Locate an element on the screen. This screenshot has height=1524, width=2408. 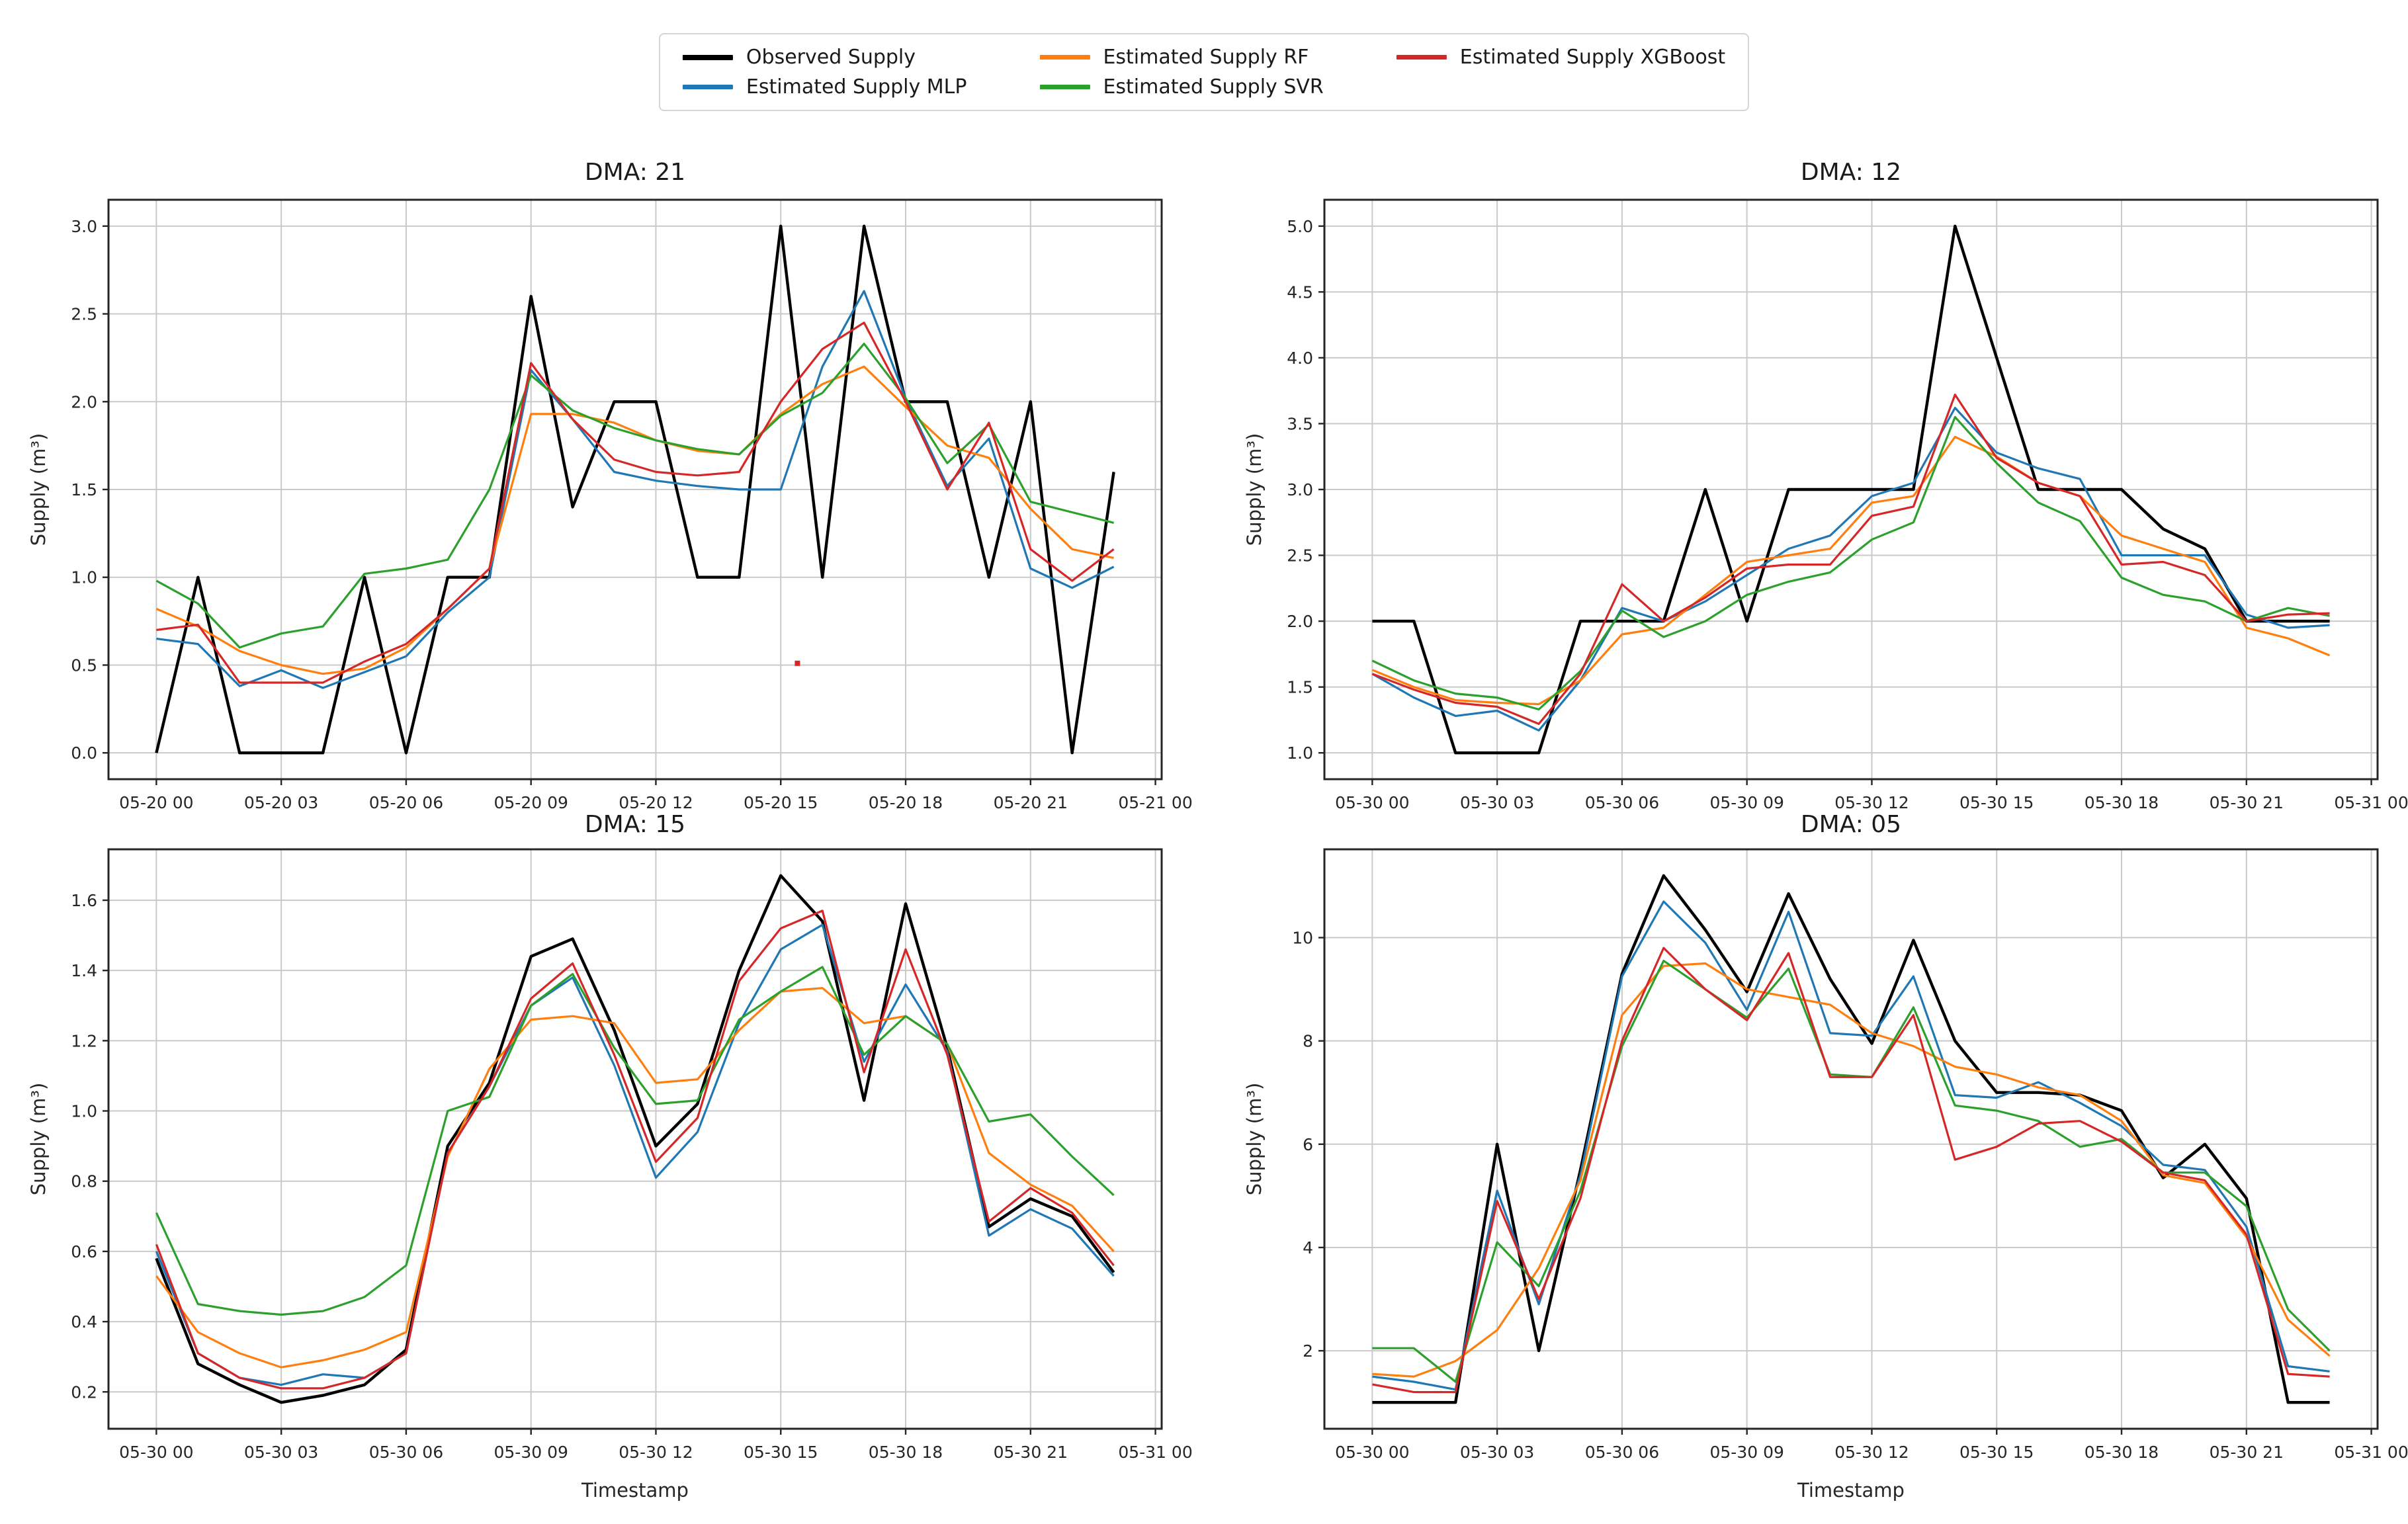
y-tick-label: 1.4 is located at coordinates (84, 970).